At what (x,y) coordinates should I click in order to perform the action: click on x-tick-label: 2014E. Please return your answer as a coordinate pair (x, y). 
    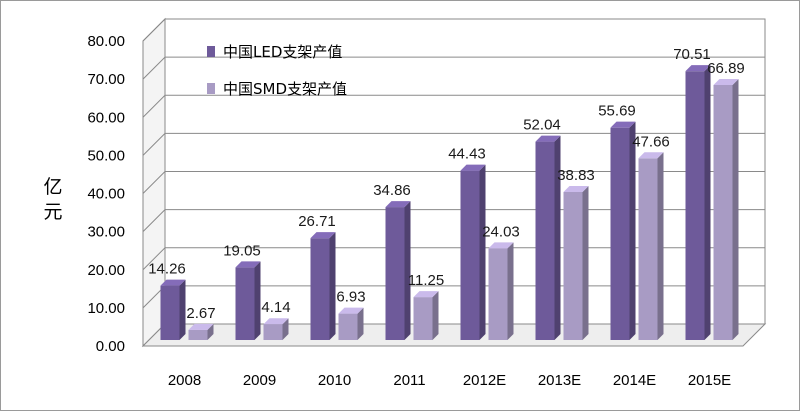
    Looking at the image, I should click on (634, 380).